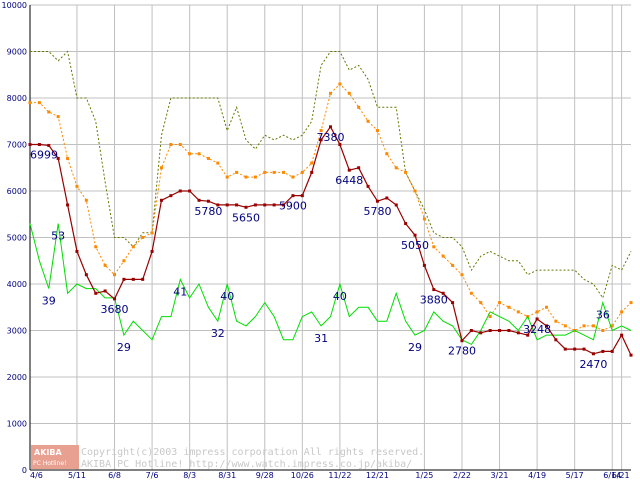 This screenshot has height=480, width=640. I want to click on y-tick-label: 6000, so click(17, 191).